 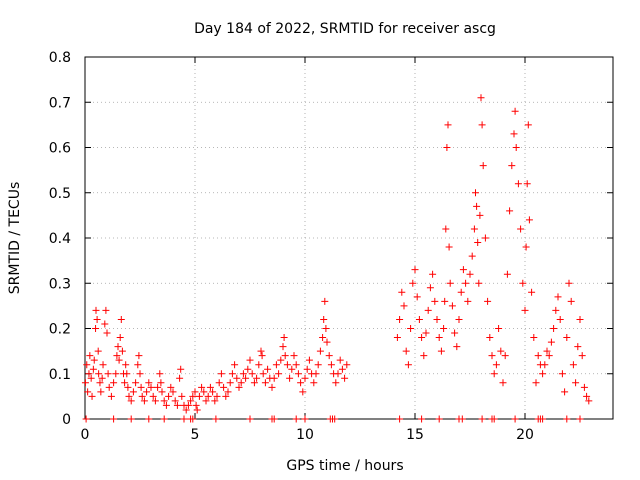 I want to click on x-tick-label: 20, so click(x=525, y=435).